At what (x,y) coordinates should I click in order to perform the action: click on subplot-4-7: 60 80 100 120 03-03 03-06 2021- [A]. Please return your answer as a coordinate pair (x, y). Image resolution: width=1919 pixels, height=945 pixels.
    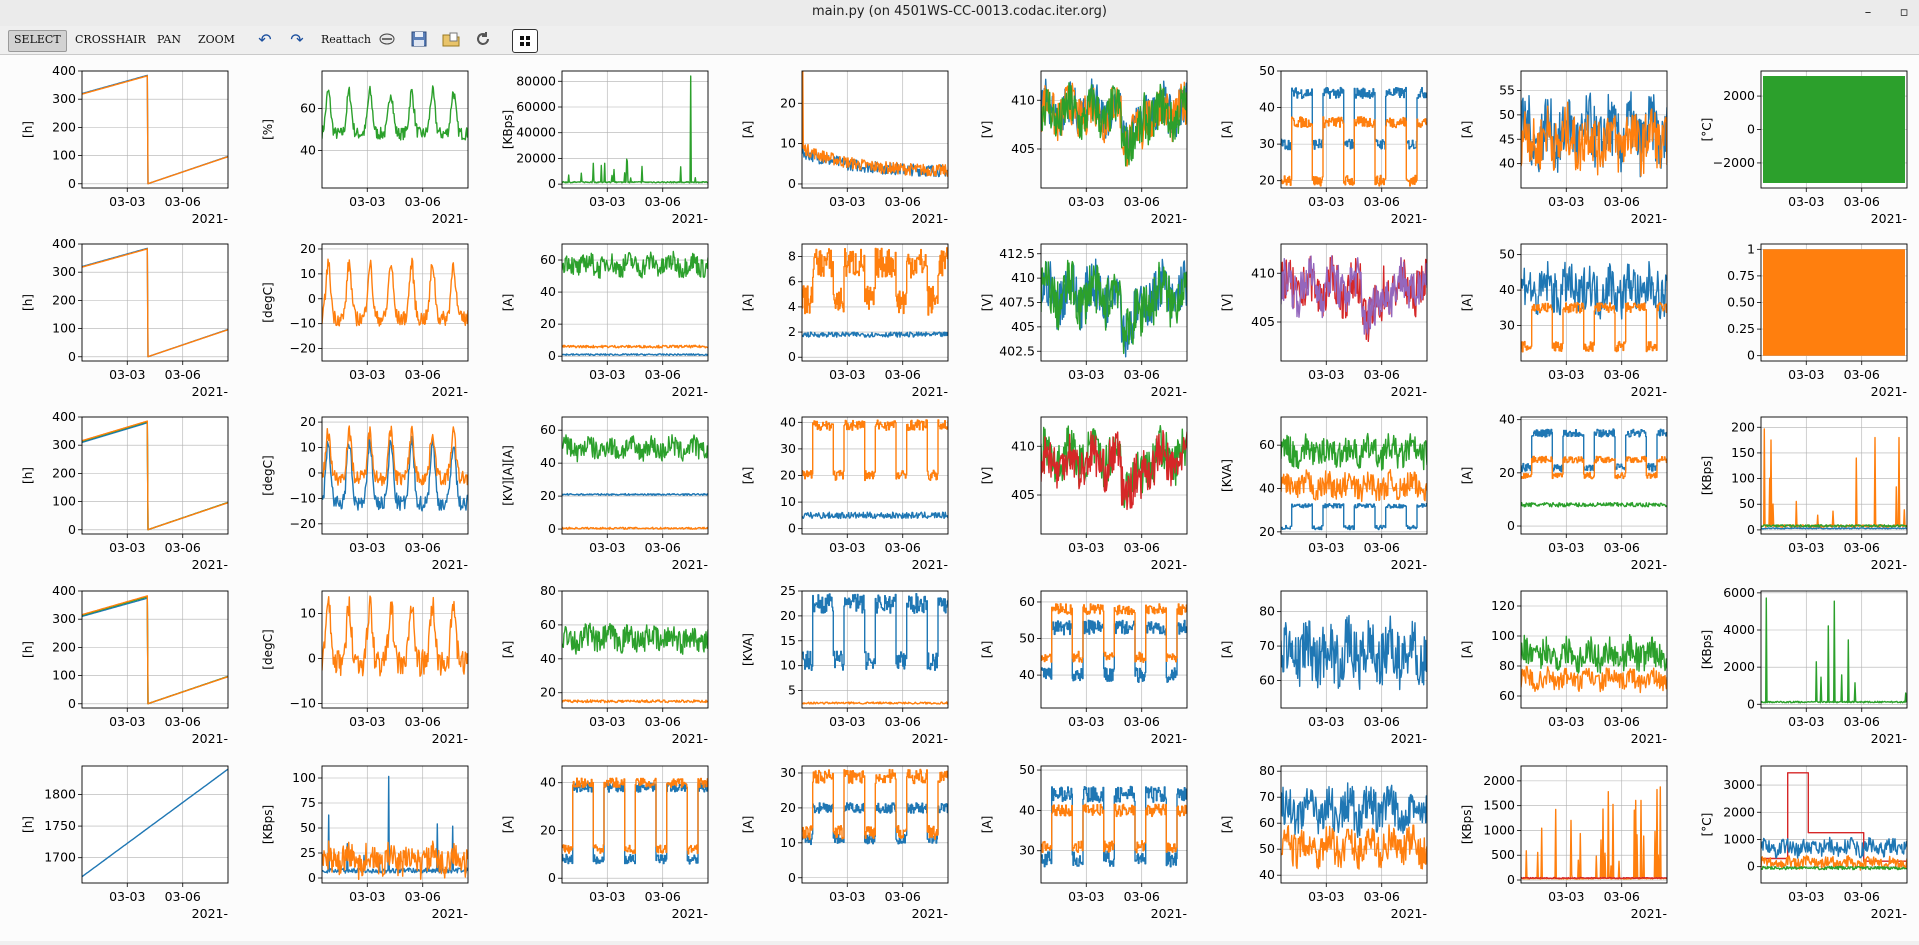
    Looking at the image, I should click on (1564, 668).